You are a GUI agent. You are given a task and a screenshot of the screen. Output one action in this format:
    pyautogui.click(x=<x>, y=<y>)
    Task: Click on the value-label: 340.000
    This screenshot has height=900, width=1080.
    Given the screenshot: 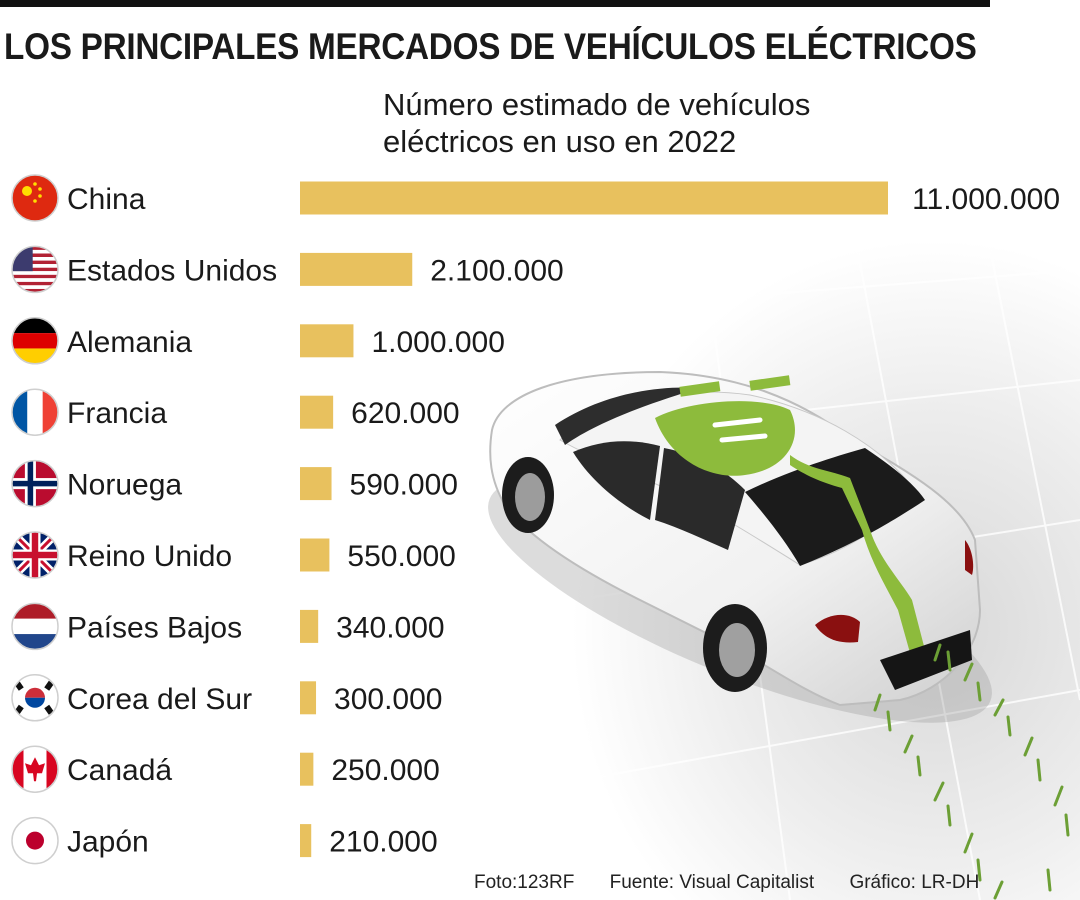 What is the action you would take?
    pyautogui.click(x=390, y=627)
    